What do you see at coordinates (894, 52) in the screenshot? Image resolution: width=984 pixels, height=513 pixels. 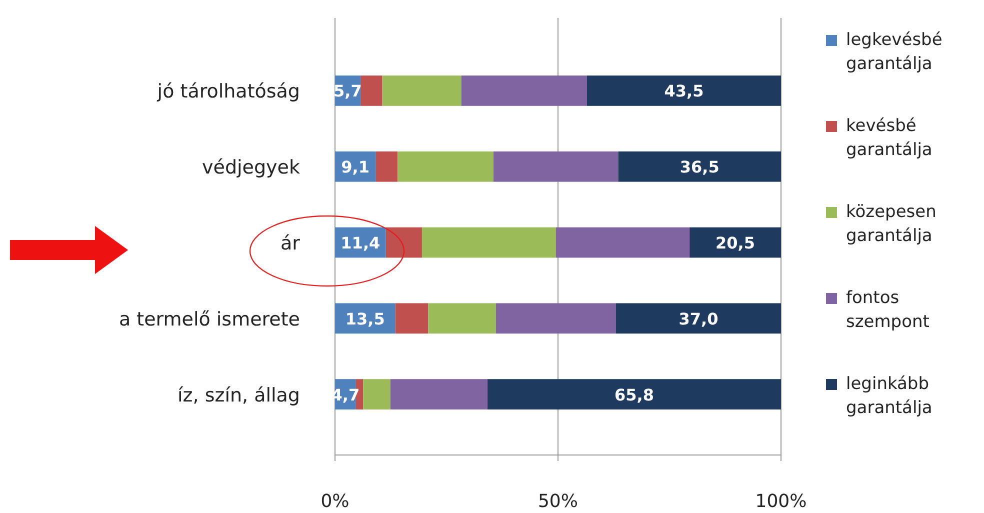 I see `legend-label: legkevésbé garantálja` at bounding box center [894, 52].